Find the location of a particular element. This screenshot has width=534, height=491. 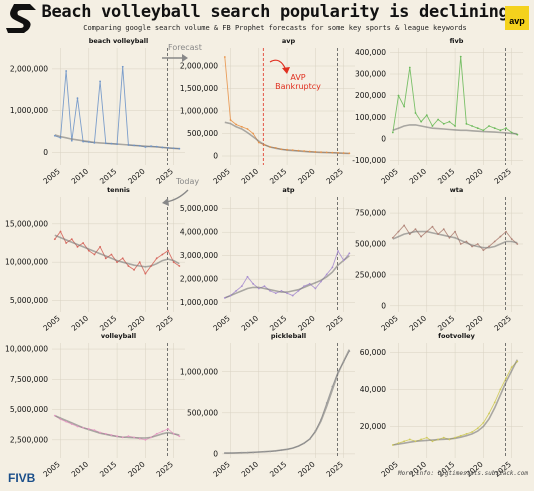

y-tick-label: 3,000,000 is located at coordinates (199, 255).